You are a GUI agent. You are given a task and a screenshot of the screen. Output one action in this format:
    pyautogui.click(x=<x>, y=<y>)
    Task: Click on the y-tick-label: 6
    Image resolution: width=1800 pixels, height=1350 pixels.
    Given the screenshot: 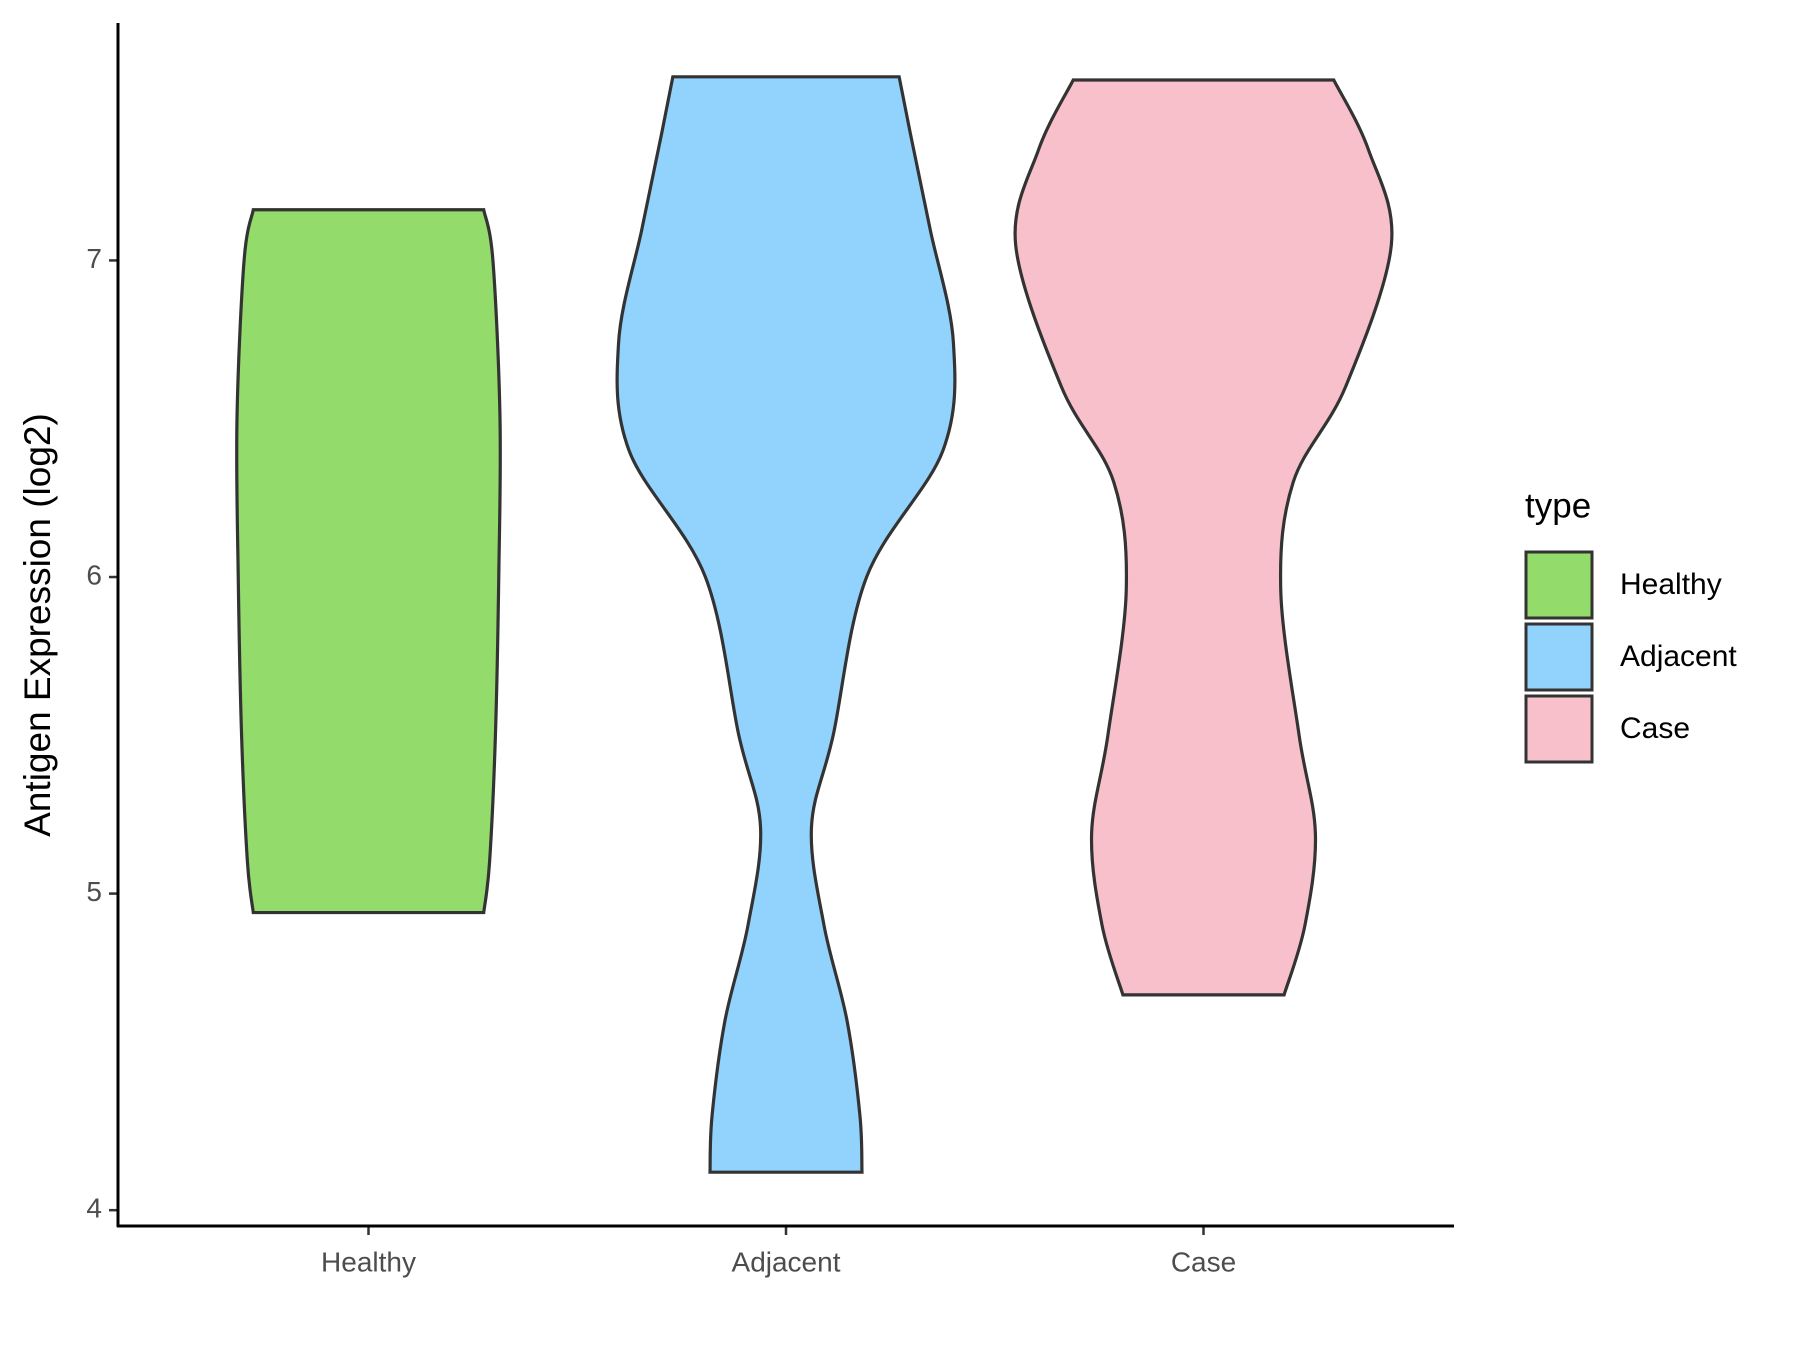 What is the action you would take?
    pyautogui.click(x=94, y=574)
    